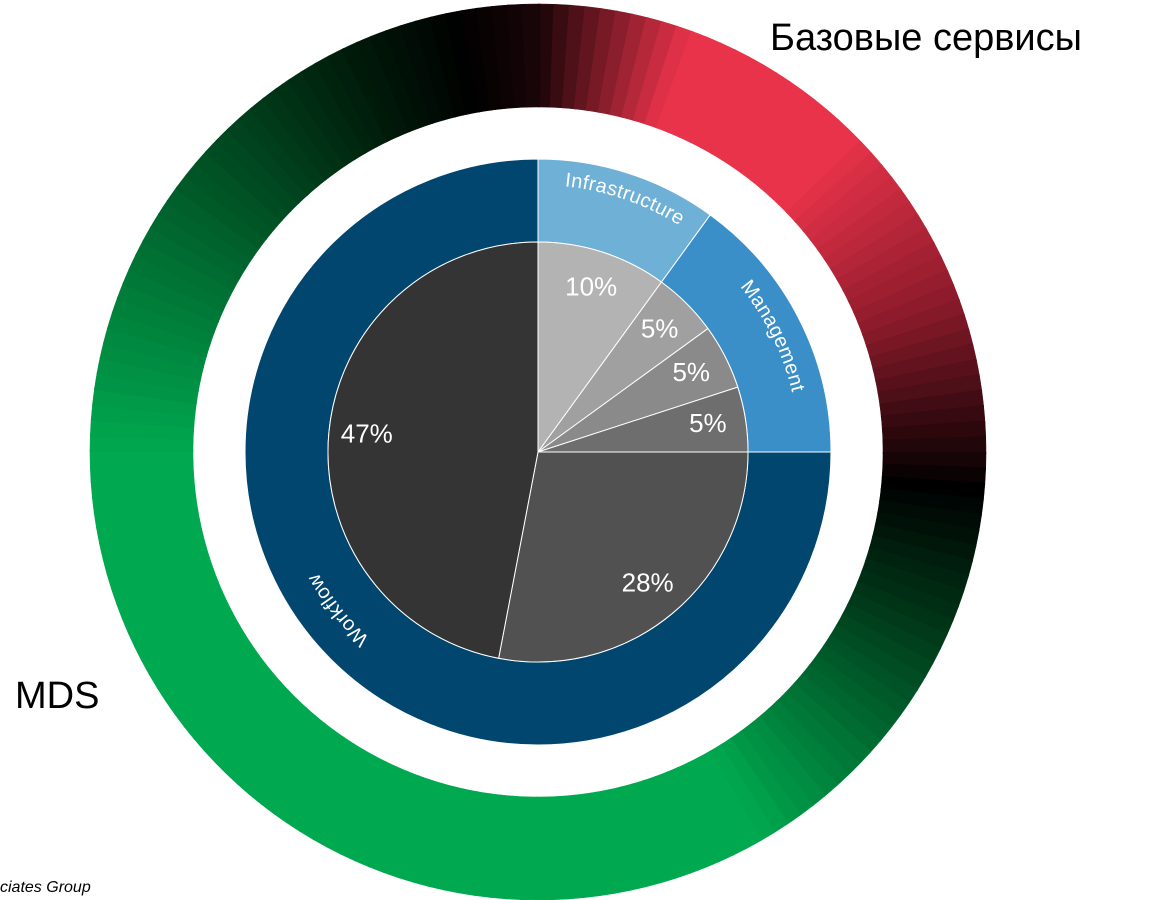  Describe the element at coordinates (57, 696) in the screenshot. I see `outer-label: MDS` at that location.